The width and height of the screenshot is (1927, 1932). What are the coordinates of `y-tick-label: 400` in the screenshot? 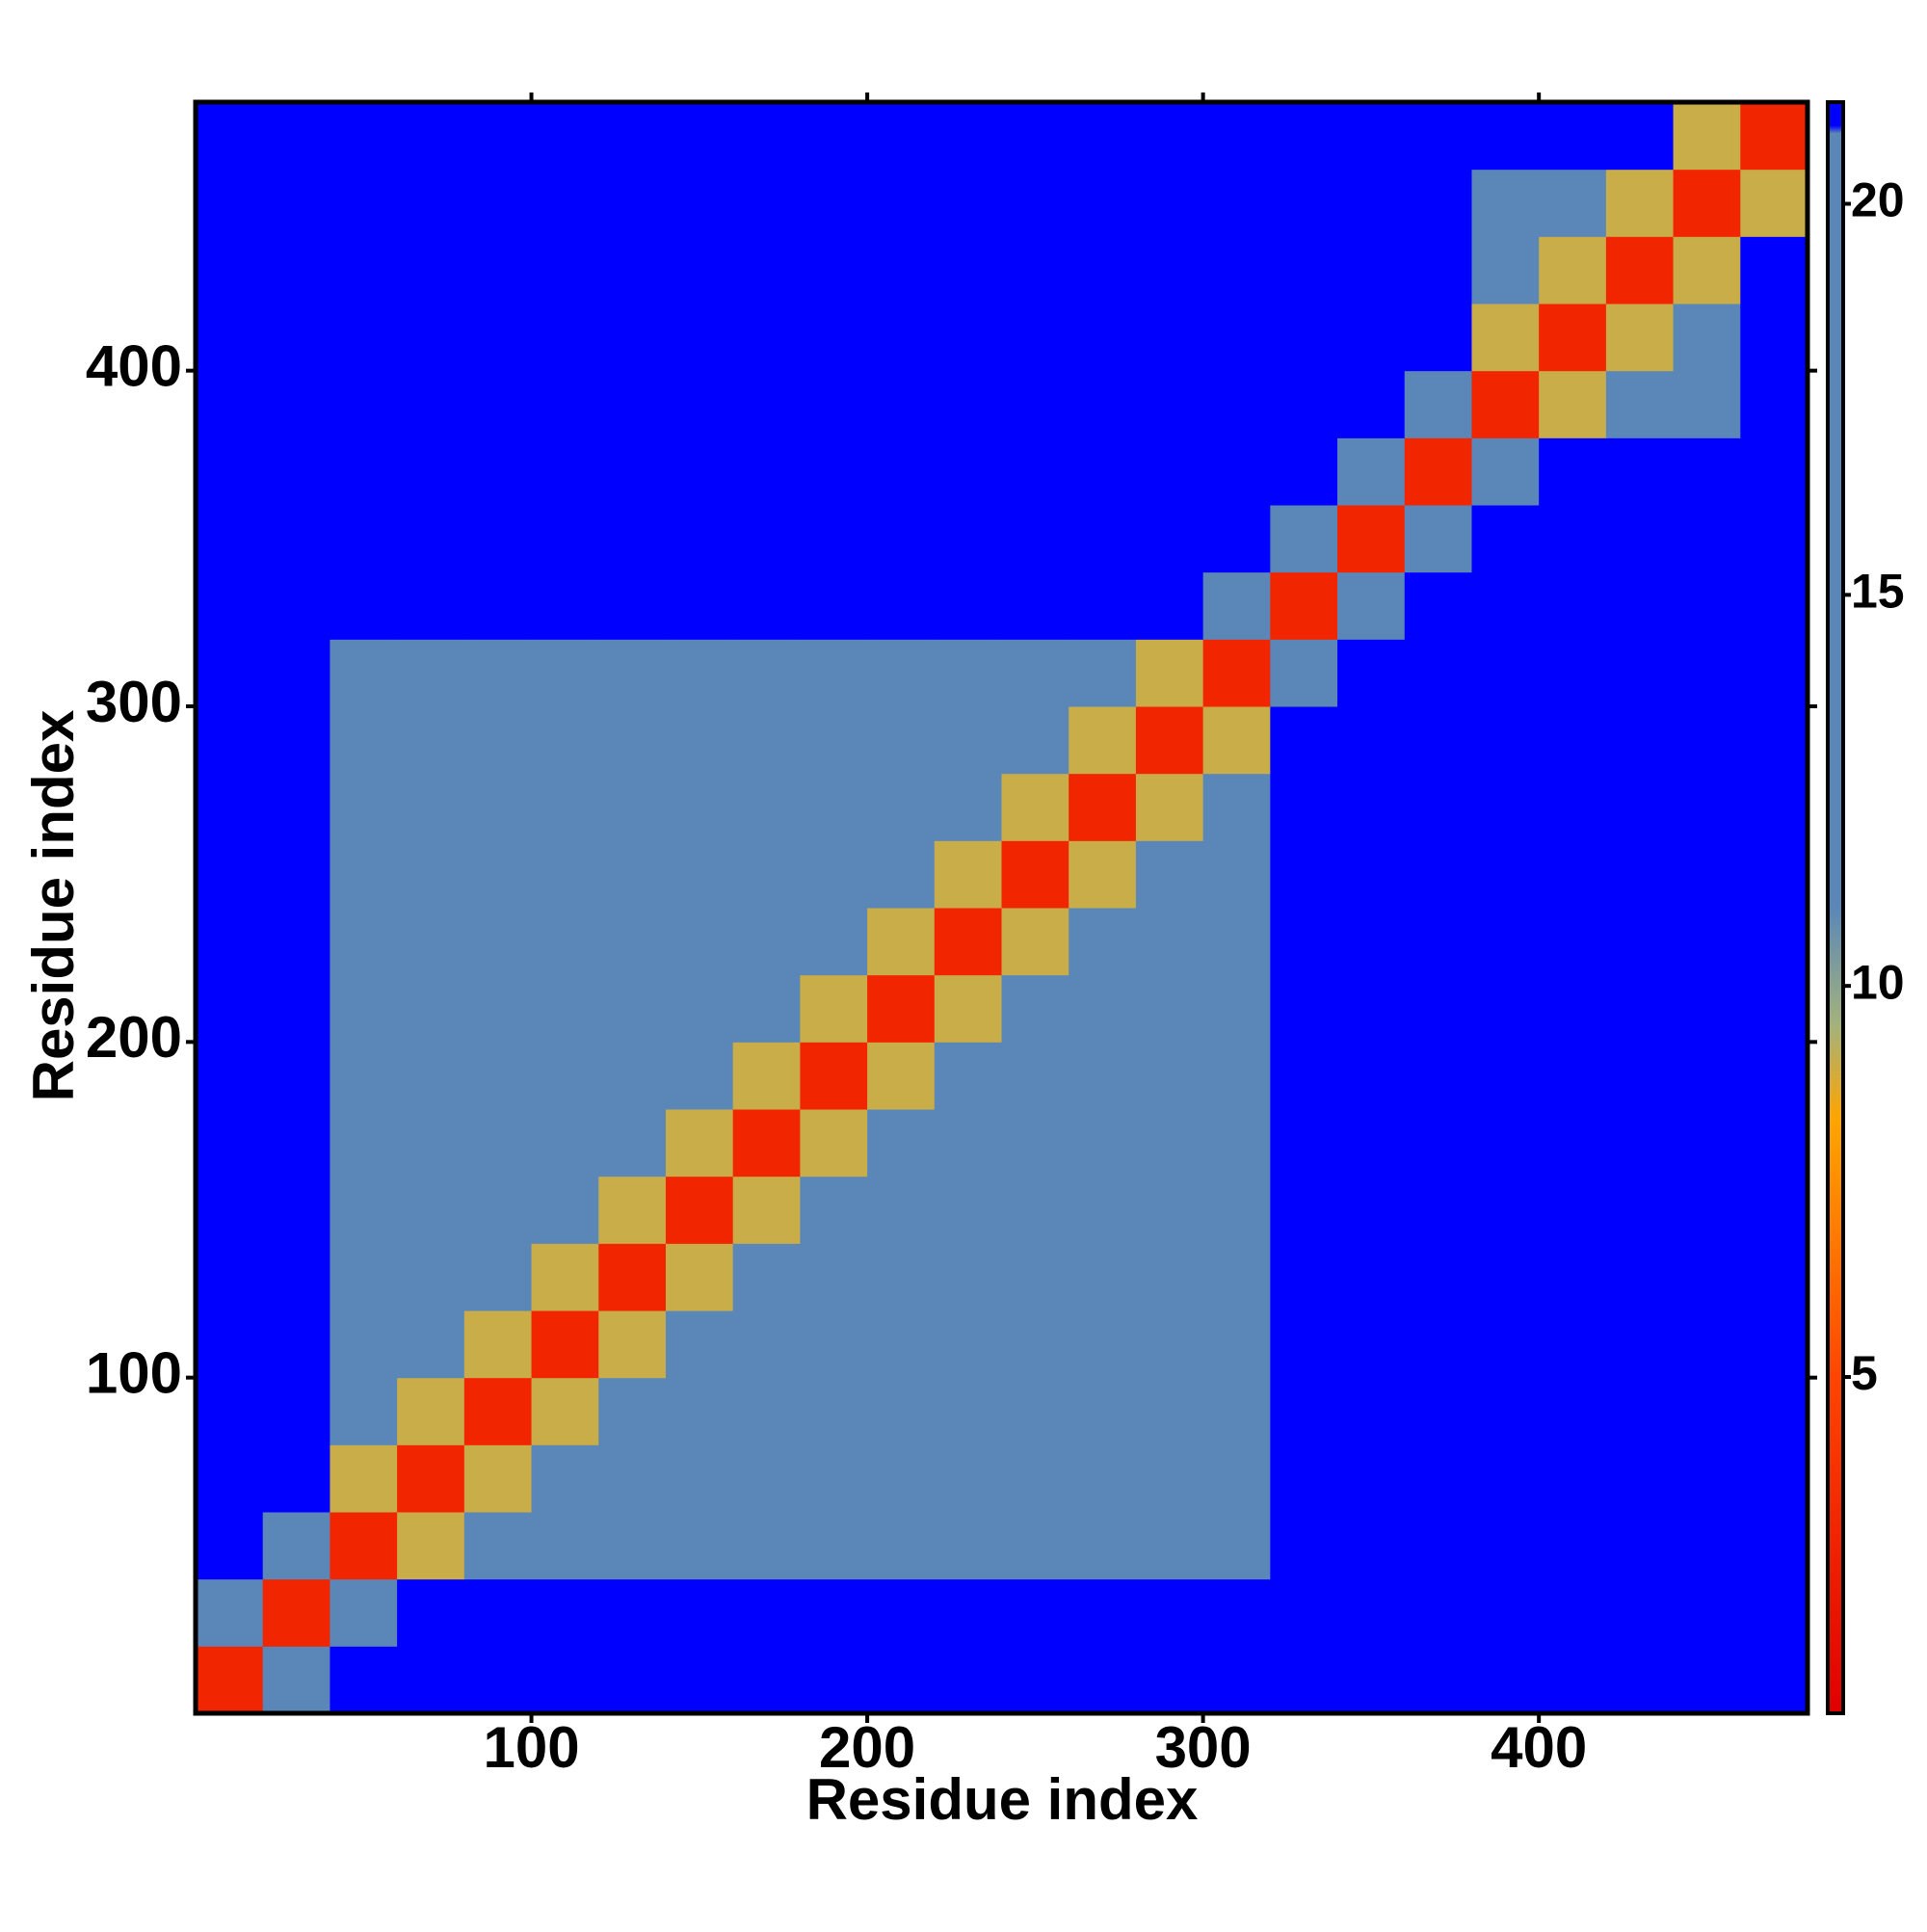 It's located at (134, 366).